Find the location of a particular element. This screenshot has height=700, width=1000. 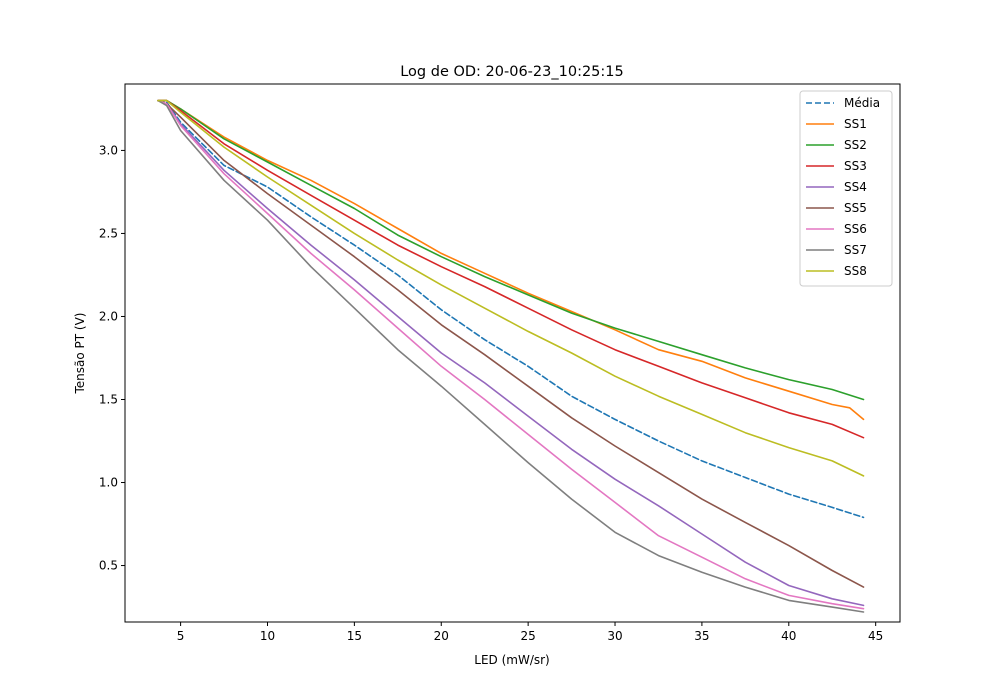

chart-title: Log de OD: 20-06-23_10:25:15 is located at coordinates (512, 72).